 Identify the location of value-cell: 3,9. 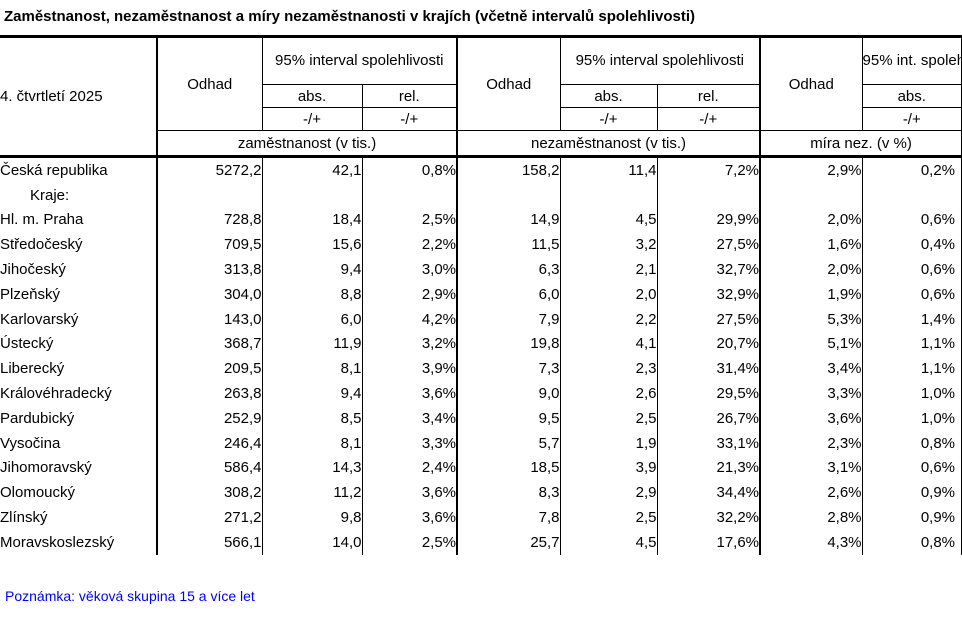
(609, 468).